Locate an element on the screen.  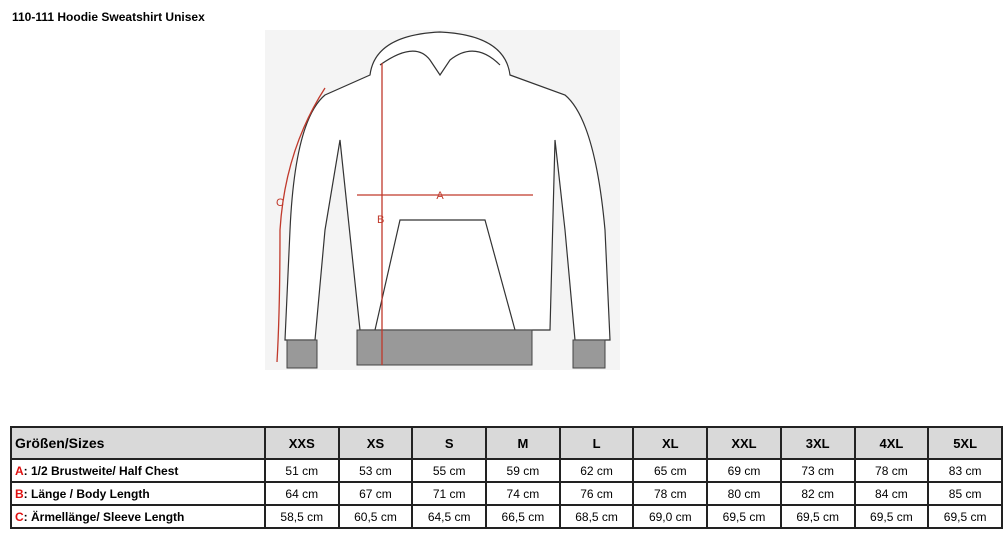
table-cell: 58,5 cm is located at coordinates (301, 516).